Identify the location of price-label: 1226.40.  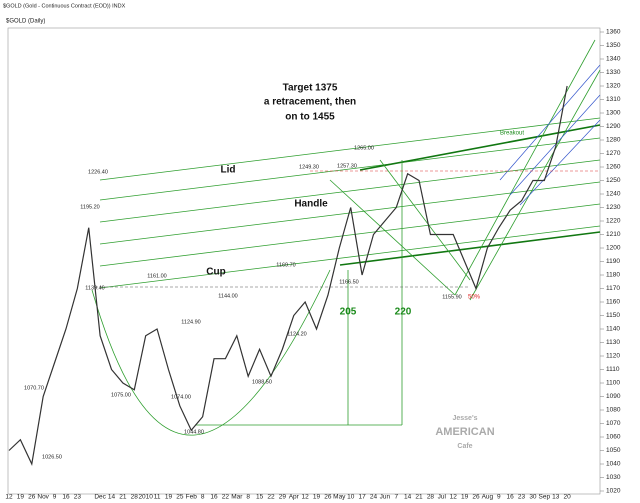
(98, 172).